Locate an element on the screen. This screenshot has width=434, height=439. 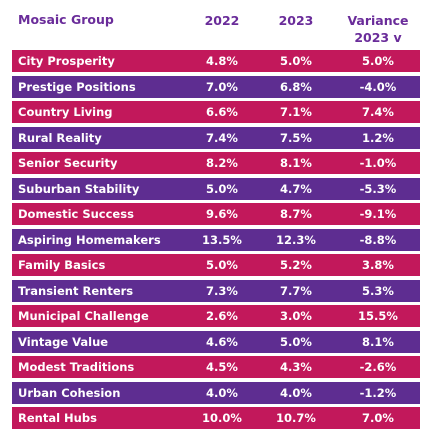
header-2022: 2022 is located at coordinates (222, 20).